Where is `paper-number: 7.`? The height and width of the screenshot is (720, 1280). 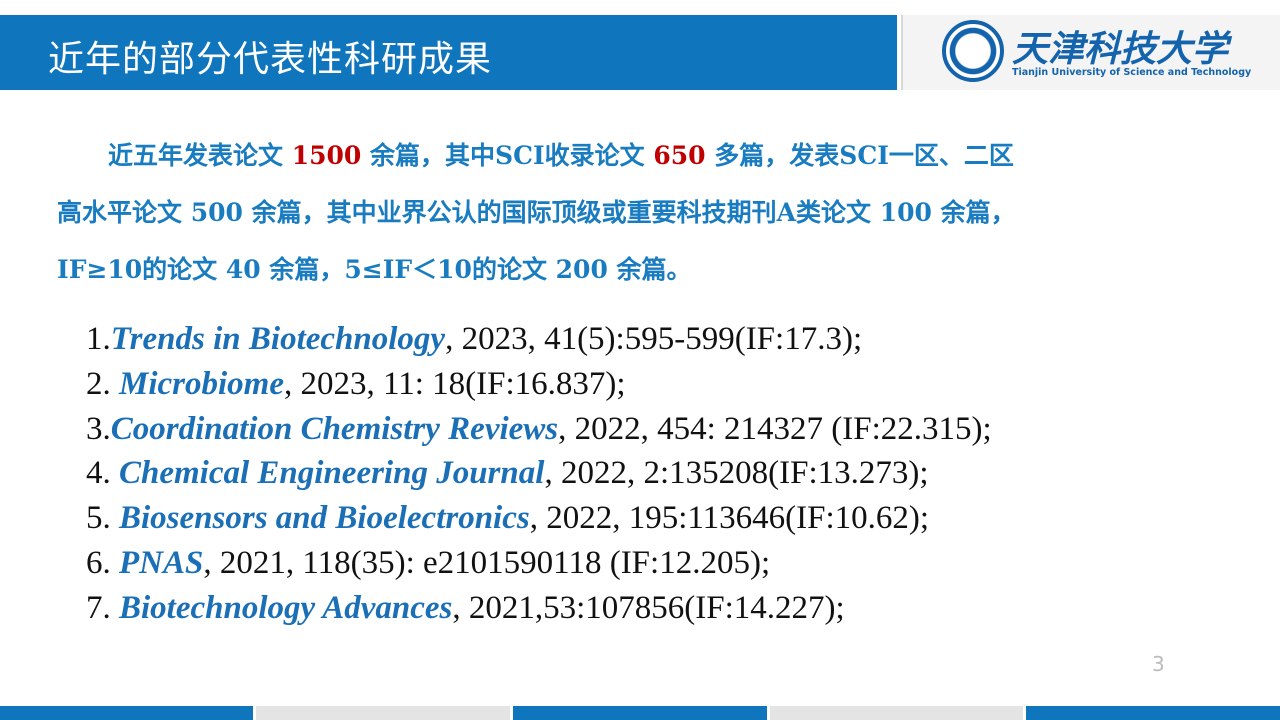 paper-number: 7. is located at coordinates (102, 607).